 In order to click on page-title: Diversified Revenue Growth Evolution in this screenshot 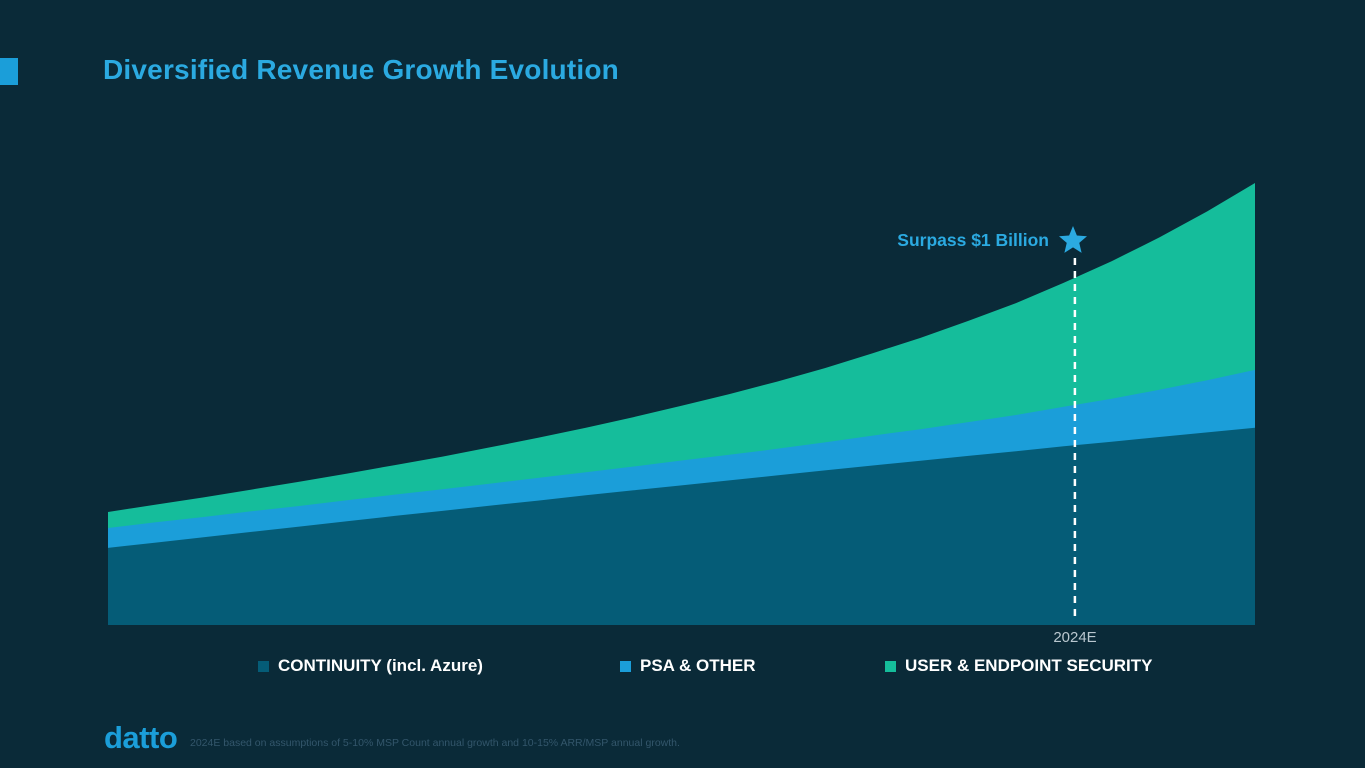, I will do `click(361, 69)`.